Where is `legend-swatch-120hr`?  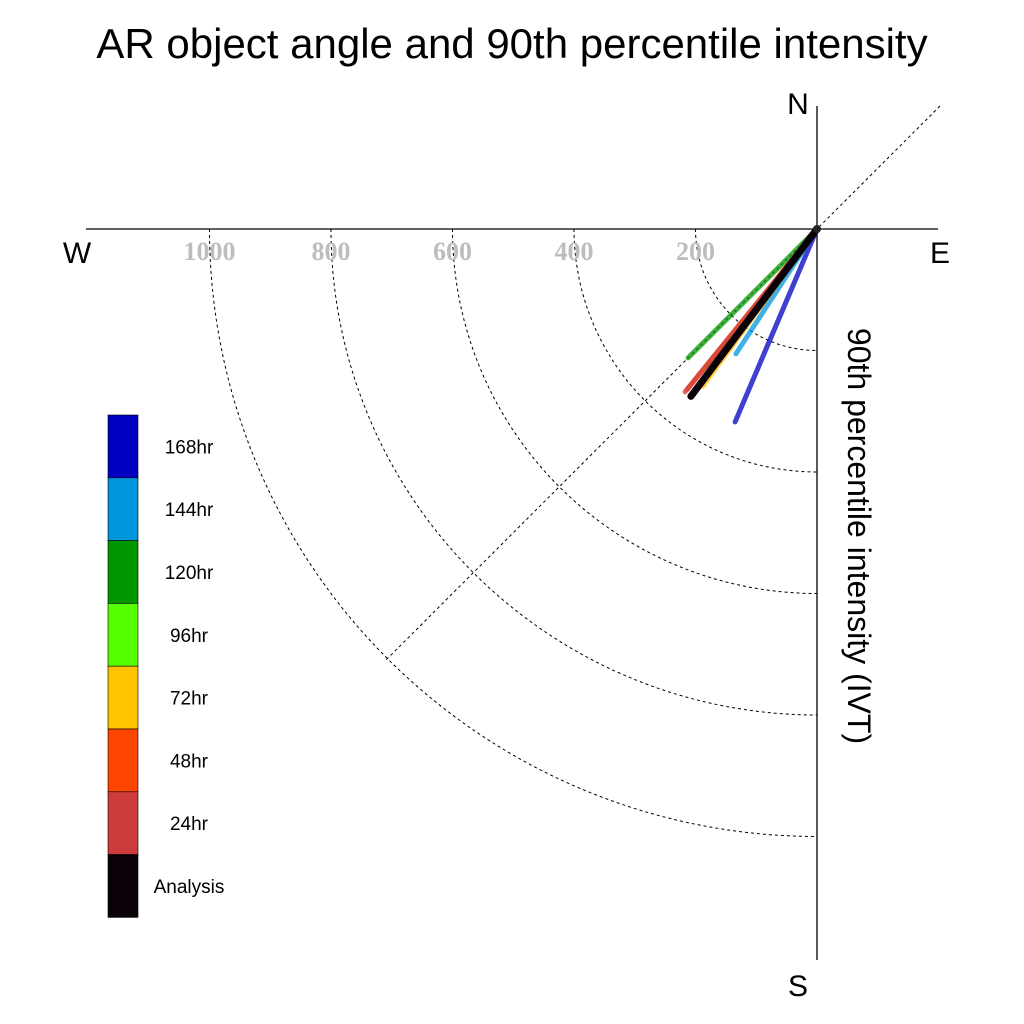
legend-swatch-120hr is located at coordinates (123, 572).